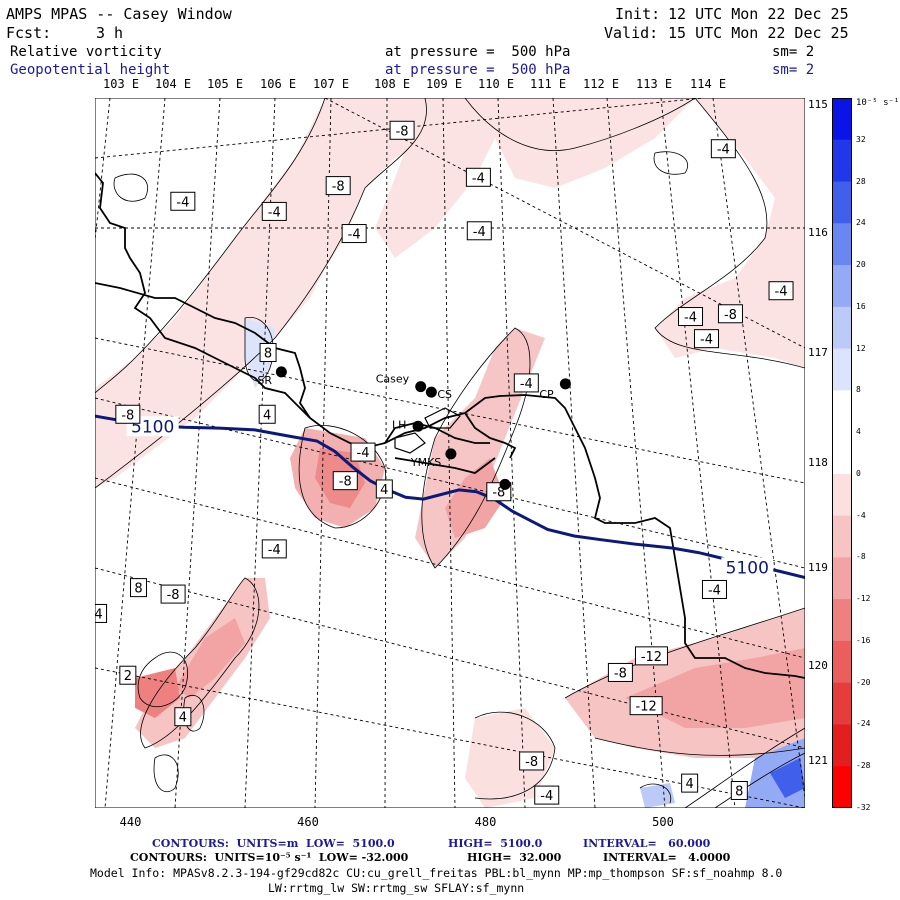  What do you see at coordinates (392, 84) in the screenshot?
I see `top-longitude-label: 108 E` at bounding box center [392, 84].